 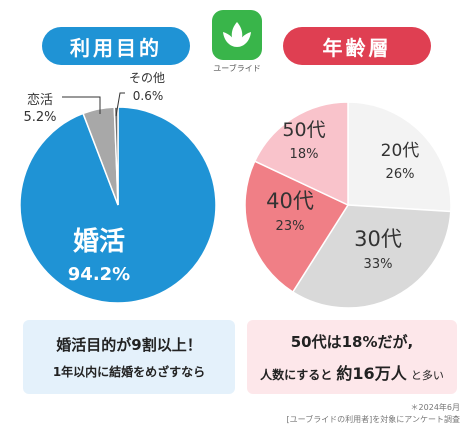 What do you see at coordinates (400, 174) in the screenshot?
I see `value-20s: 26%` at bounding box center [400, 174].